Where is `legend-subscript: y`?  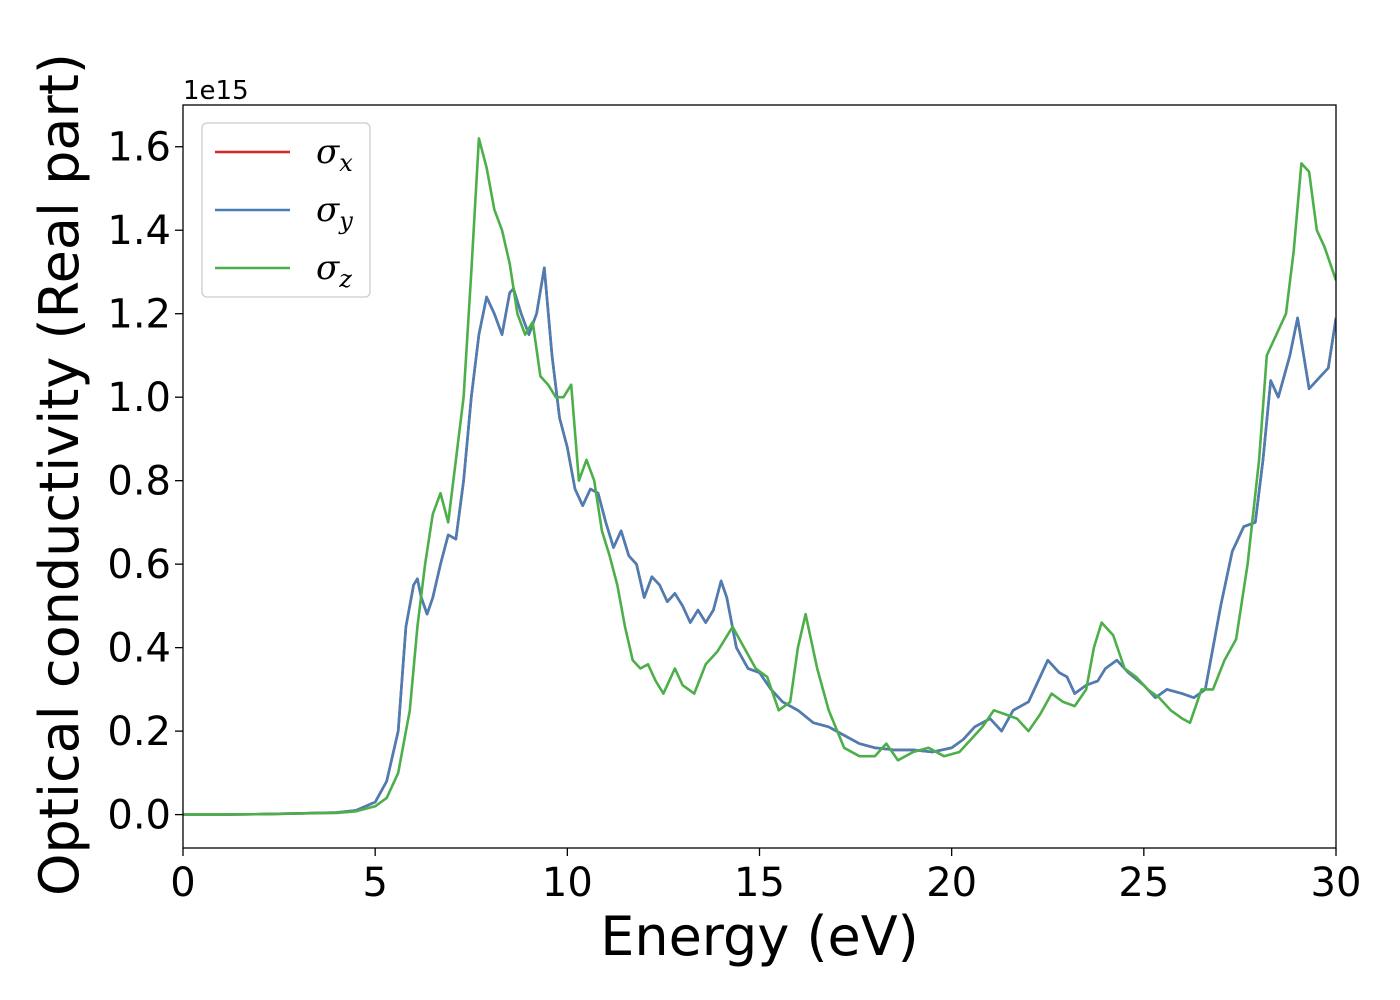
legend-subscript: y is located at coordinates (345, 221).